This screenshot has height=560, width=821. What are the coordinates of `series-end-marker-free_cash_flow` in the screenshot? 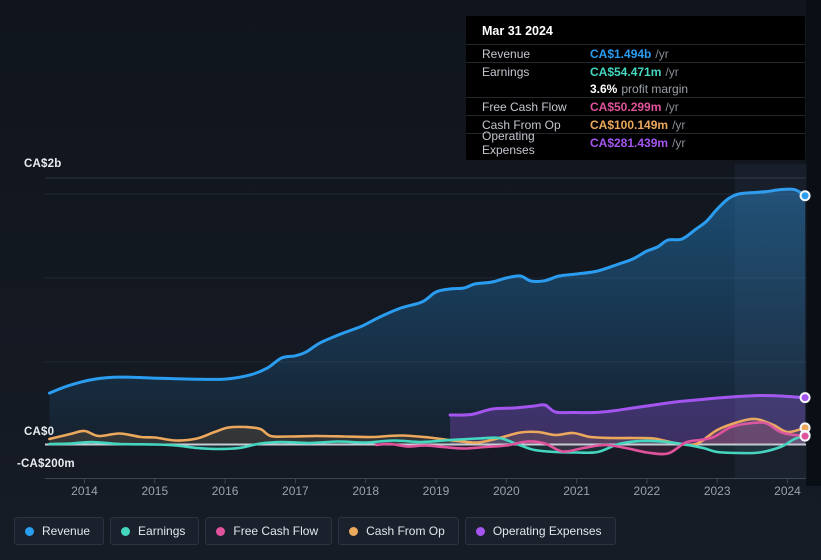 It's located at (805, 436).